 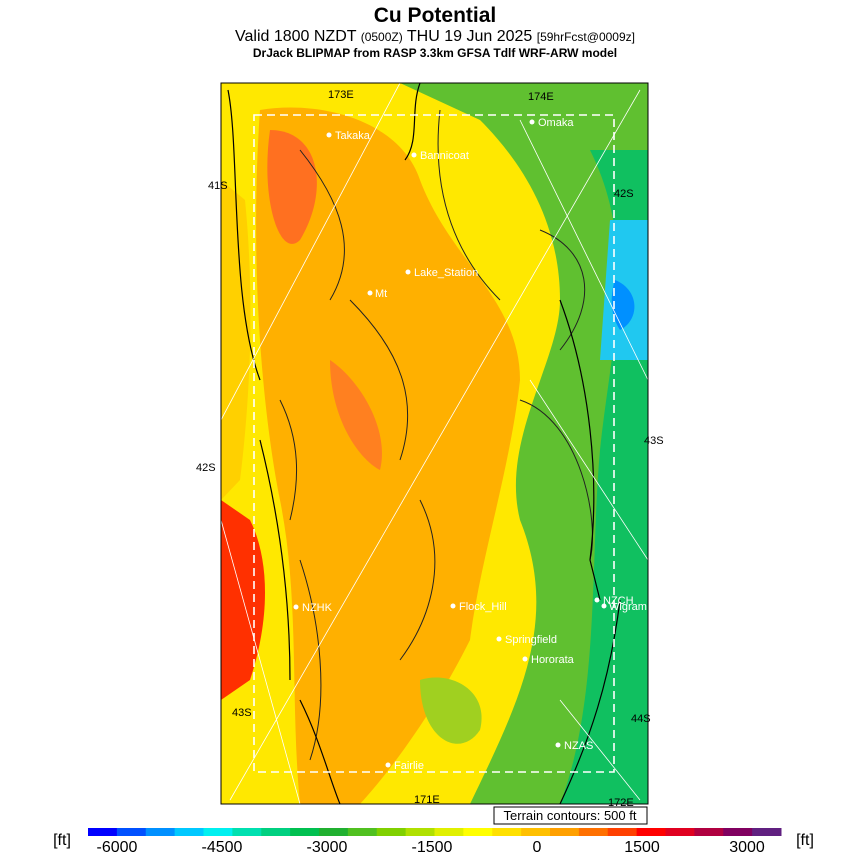 What do you see at coordinates (381, 294) in the screenshot?
I see `place: Mt` at bounding box center [381, 294].